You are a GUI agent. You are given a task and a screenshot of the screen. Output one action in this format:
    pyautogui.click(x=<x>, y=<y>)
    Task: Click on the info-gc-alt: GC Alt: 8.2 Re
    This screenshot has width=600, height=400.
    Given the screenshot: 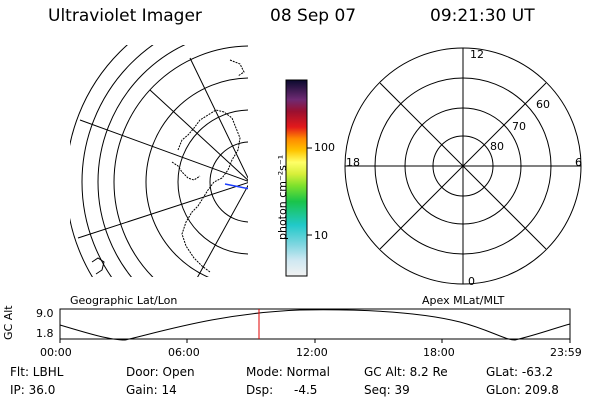 What is the action you would take?
    pyautogui.click(x=406, y=372)
    